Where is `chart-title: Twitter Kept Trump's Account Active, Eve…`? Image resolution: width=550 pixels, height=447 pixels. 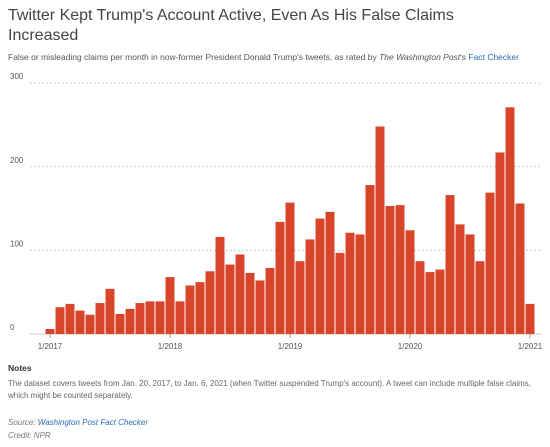 chart-title: Twitter Kept Trump's Account Active, Eve… is located at coordinates (231, 25).